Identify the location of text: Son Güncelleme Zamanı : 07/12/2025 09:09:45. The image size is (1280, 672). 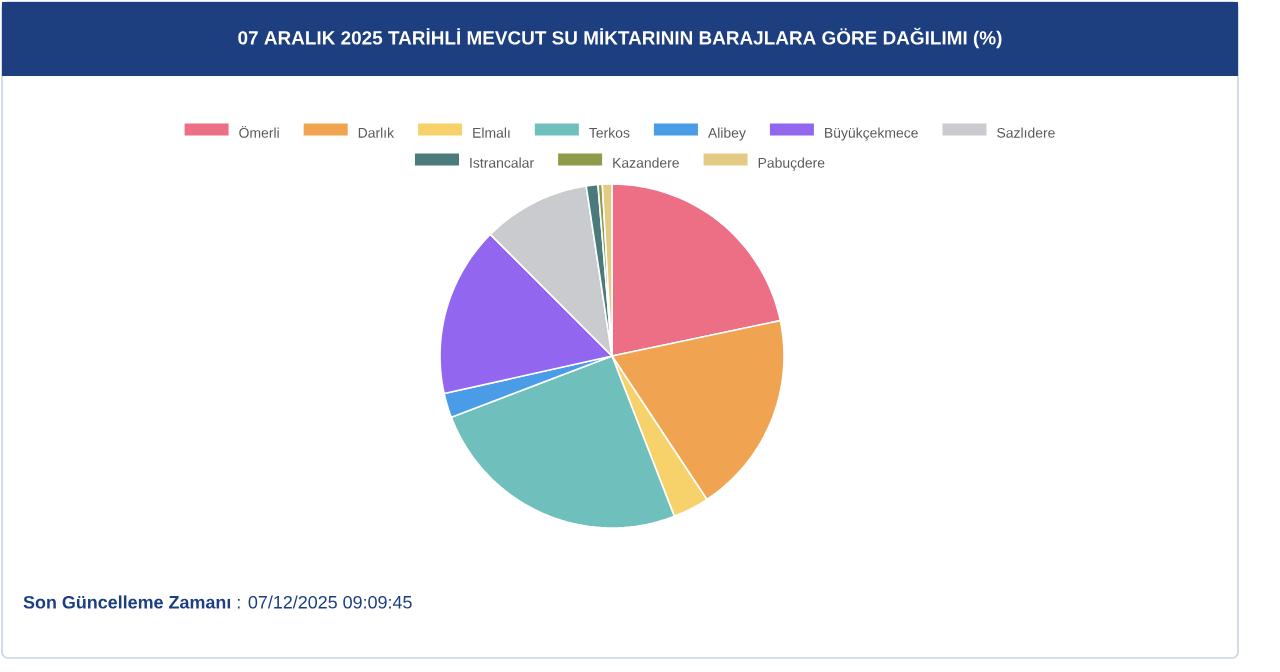
(217, 602).